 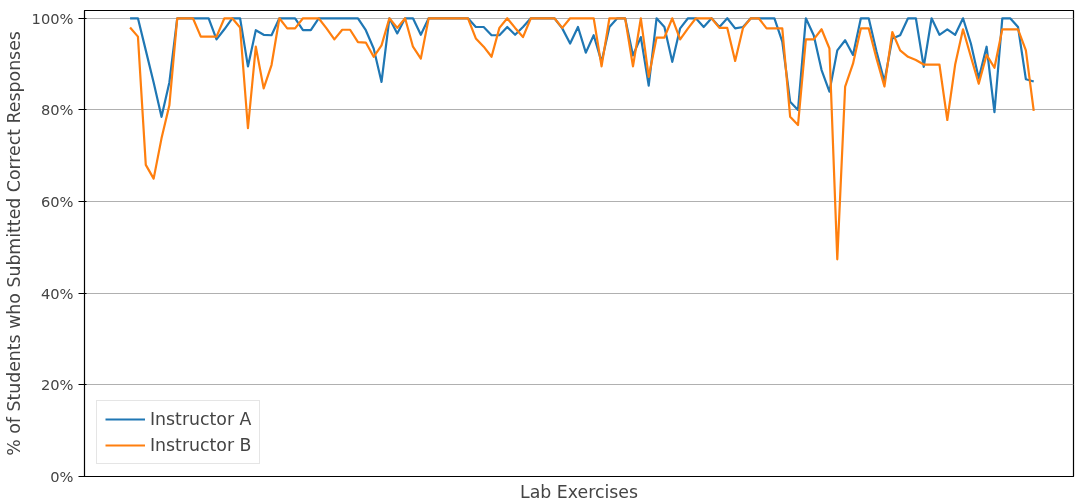 What do you see at coordinates (57, 293) in the screenshot?
I see `y-tick-label: 40%` at bounding box center [57, 293].